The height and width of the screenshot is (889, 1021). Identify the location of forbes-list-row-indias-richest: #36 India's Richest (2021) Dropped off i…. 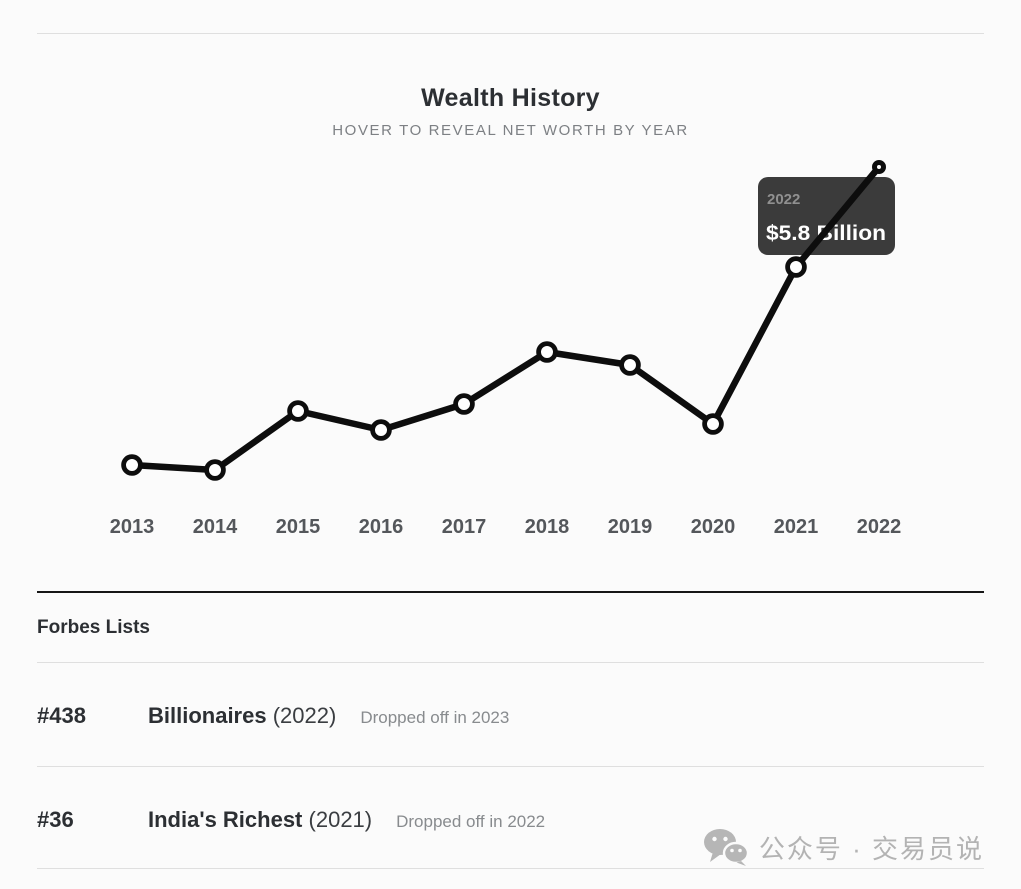
(510, 820).